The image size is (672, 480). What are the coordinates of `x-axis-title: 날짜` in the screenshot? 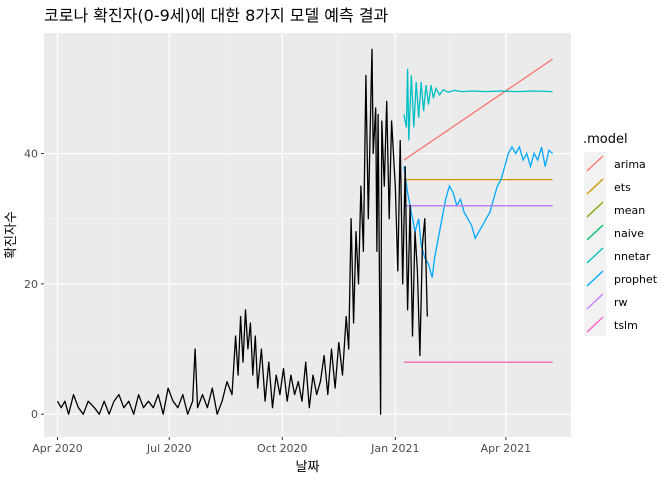 It's located at (308, 467).